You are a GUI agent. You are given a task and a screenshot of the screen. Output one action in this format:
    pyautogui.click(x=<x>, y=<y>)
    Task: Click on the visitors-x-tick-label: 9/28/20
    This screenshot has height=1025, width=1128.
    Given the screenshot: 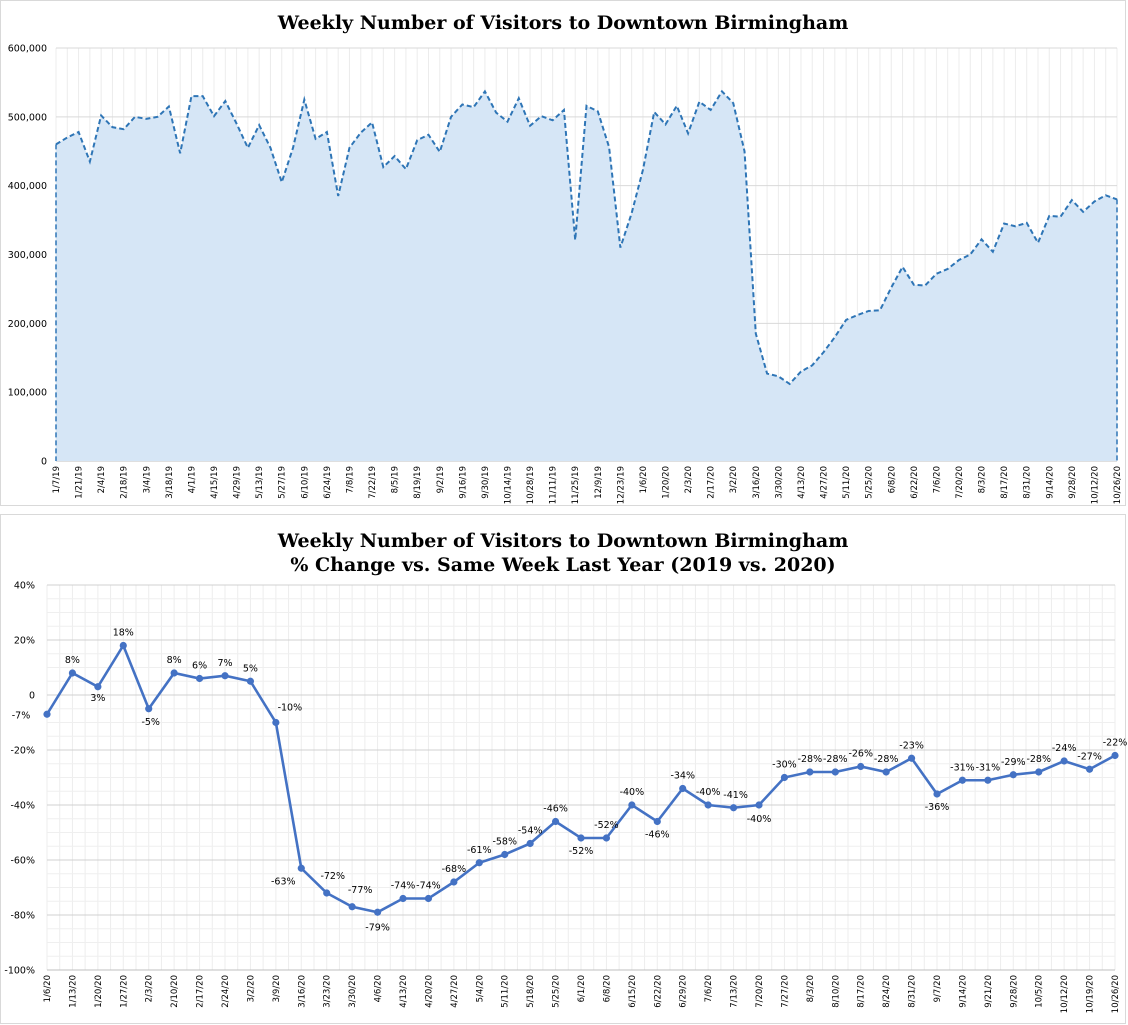 What is the action you would take?
    pyautogui.click(x=1073, y=482)
    